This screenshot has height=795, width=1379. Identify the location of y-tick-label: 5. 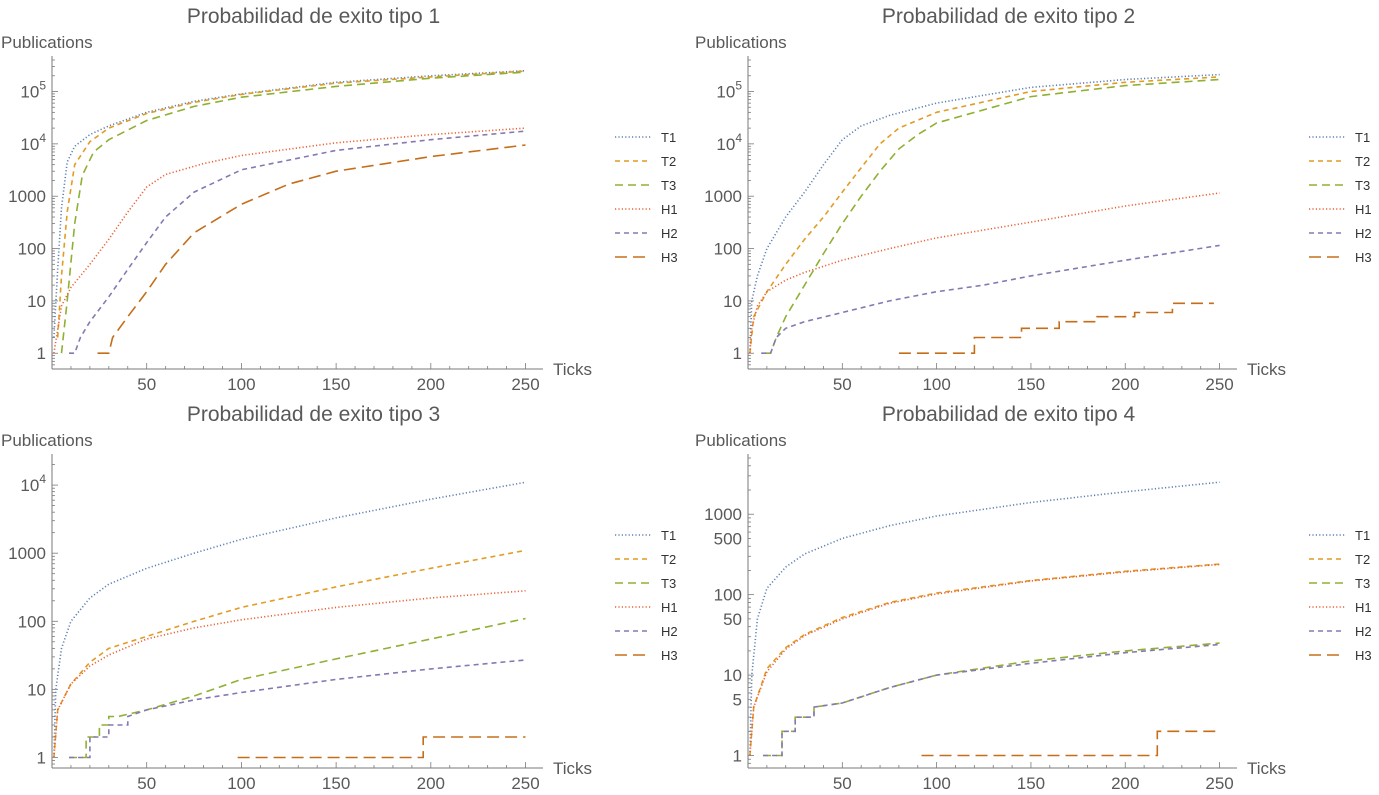
(737, 699).